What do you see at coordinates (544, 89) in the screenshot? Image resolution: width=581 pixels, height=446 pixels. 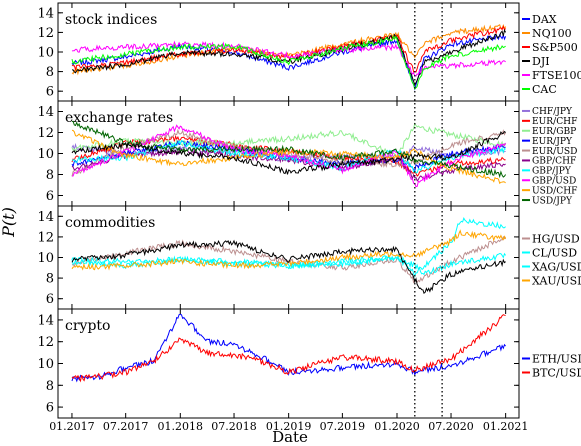 I see `legend-label: CAC` at bounding box center [544, 89].